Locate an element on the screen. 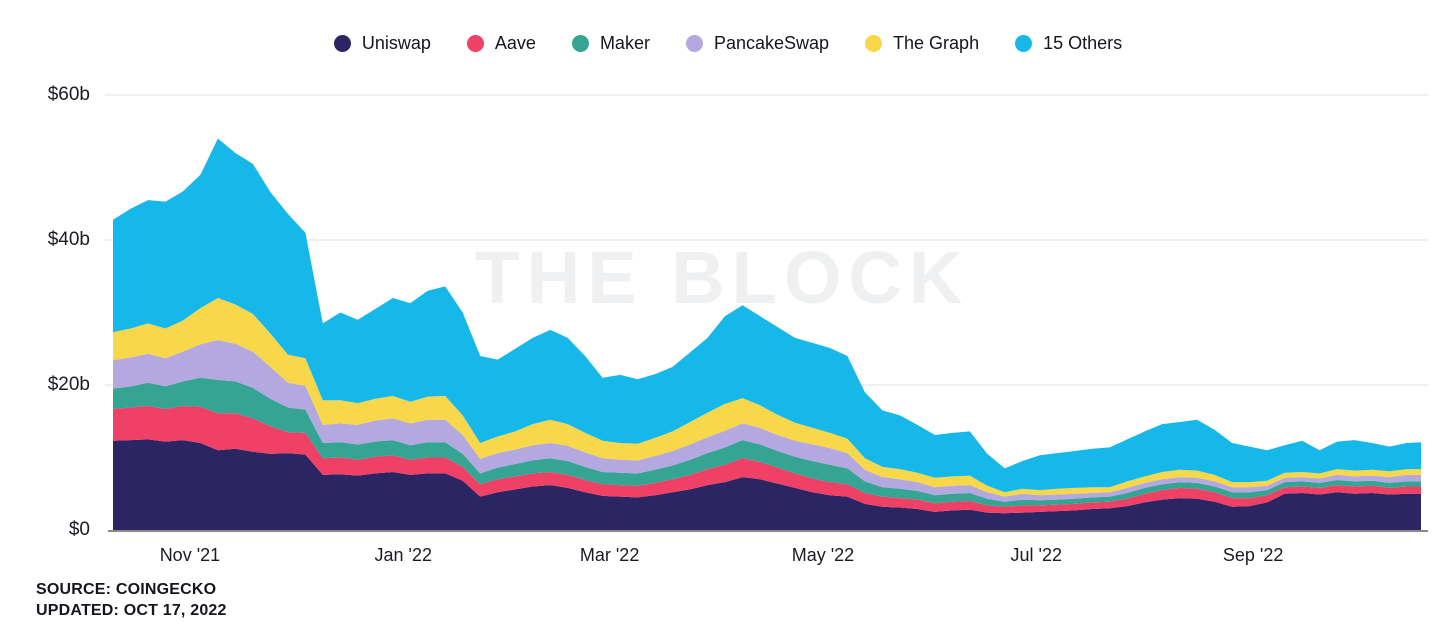 The width and height of the screenshot is (1456, 642). x-tick-label-jul22: Jul '22 is located at coordinates (1036, 555).